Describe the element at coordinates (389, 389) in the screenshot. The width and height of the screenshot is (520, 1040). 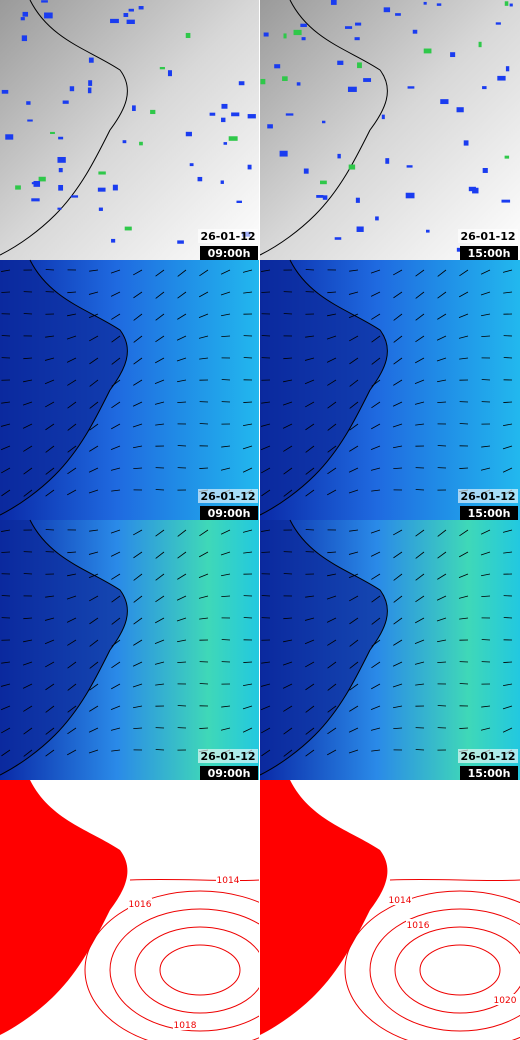
I see `map-panel: 26-01-12 15:00h` at that location.